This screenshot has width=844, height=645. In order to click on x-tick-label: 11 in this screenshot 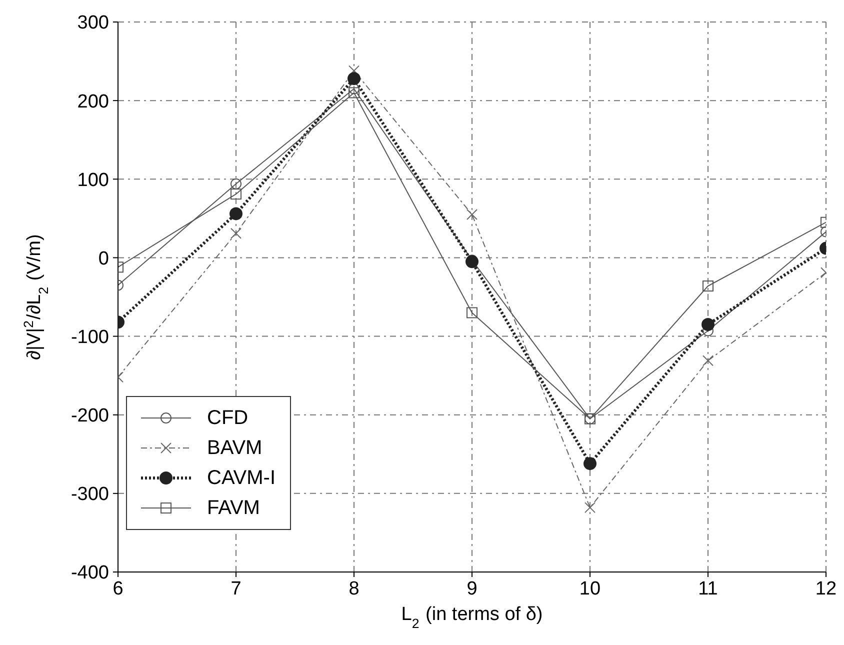, I will do `click(708, 589)`.